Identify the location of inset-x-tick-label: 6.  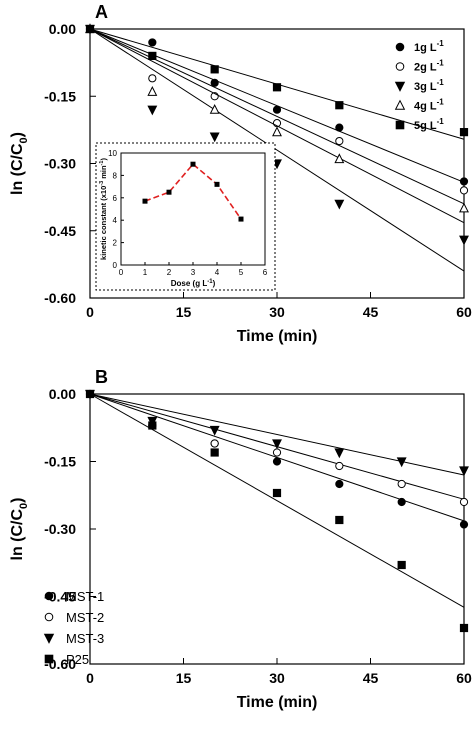
(265, 272).